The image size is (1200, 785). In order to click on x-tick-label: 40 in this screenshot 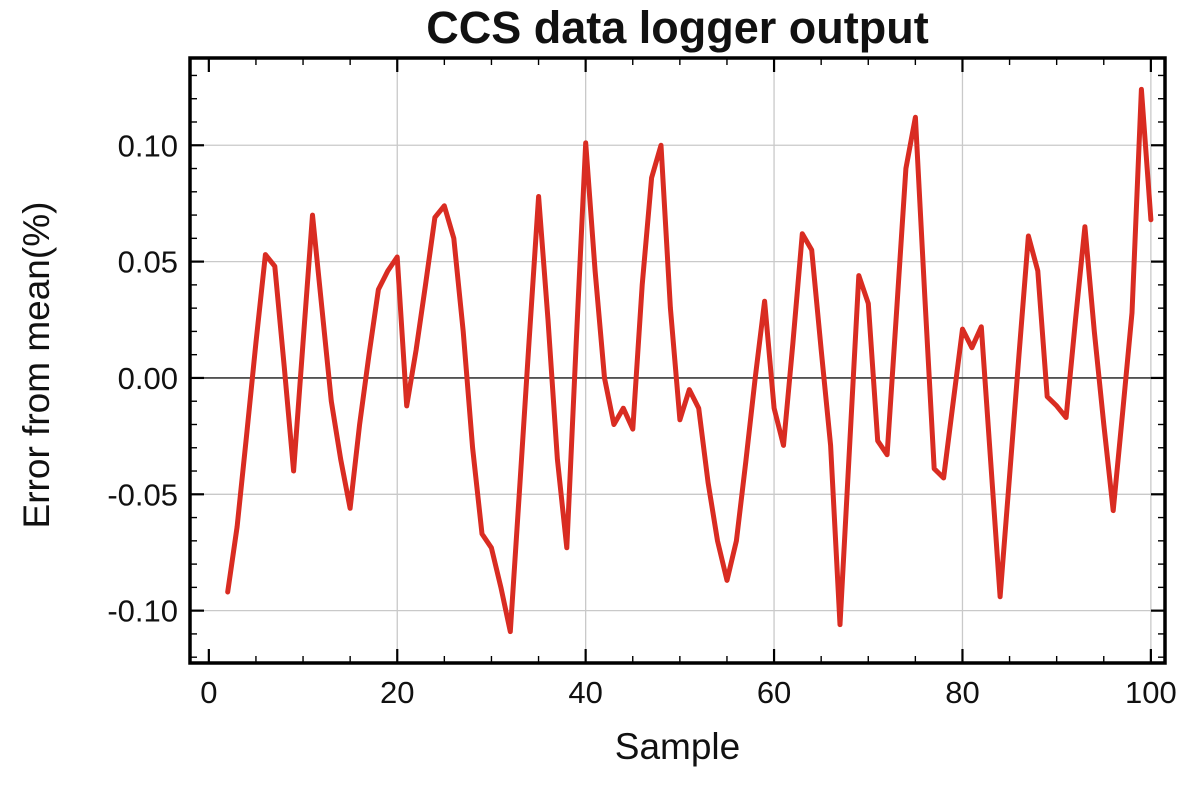, I will do `click(585, 692)`.